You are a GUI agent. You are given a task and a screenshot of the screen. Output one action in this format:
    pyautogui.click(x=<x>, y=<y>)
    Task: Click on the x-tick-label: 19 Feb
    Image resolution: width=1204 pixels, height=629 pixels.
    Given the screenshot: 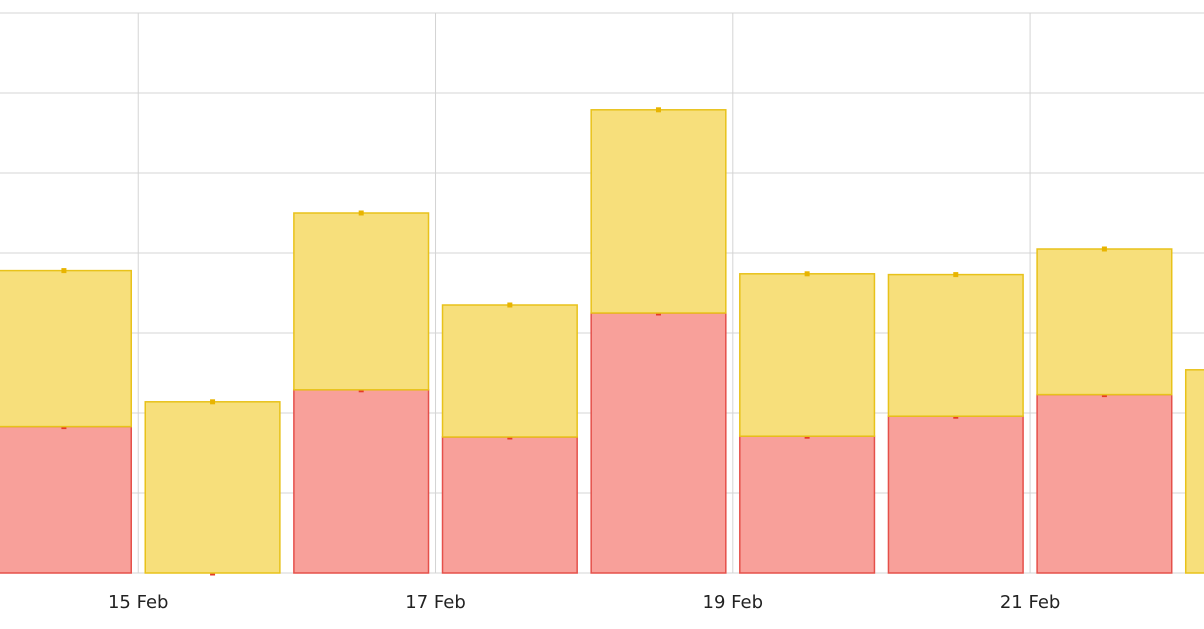 What is the action you would take?
    pyautogui.click(x=733, y=602)
    